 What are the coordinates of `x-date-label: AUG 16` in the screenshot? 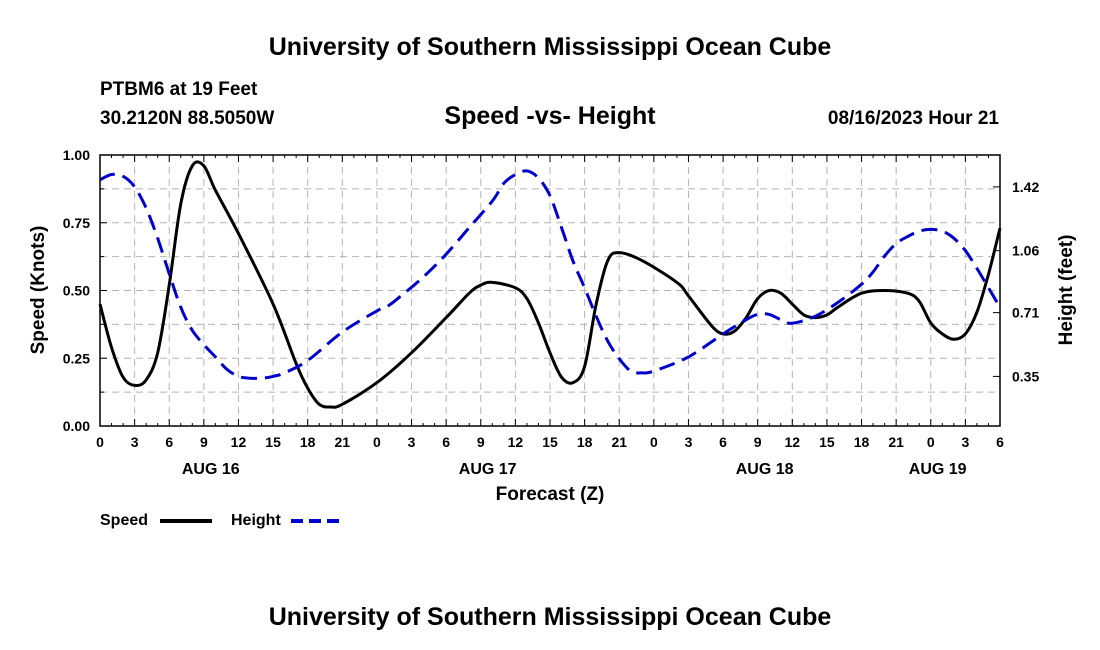 It's located at (211, 469).